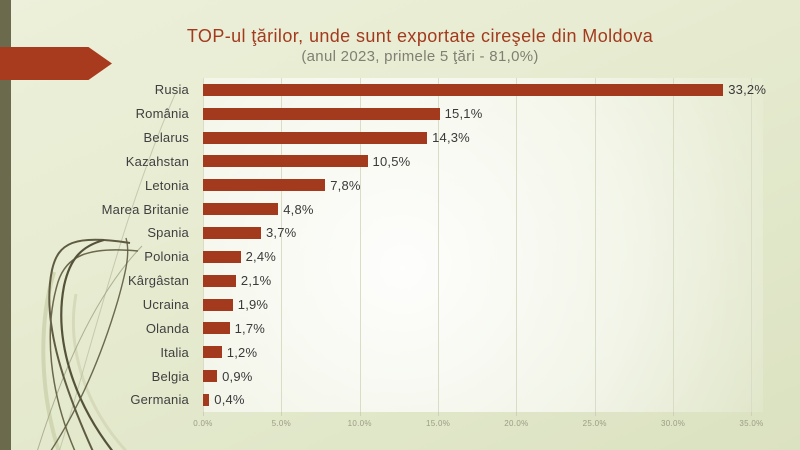 Image resolution: width=800 pixels, height=450 pixels. I want to click on bar-track: 14,3%, so click(484, 138).